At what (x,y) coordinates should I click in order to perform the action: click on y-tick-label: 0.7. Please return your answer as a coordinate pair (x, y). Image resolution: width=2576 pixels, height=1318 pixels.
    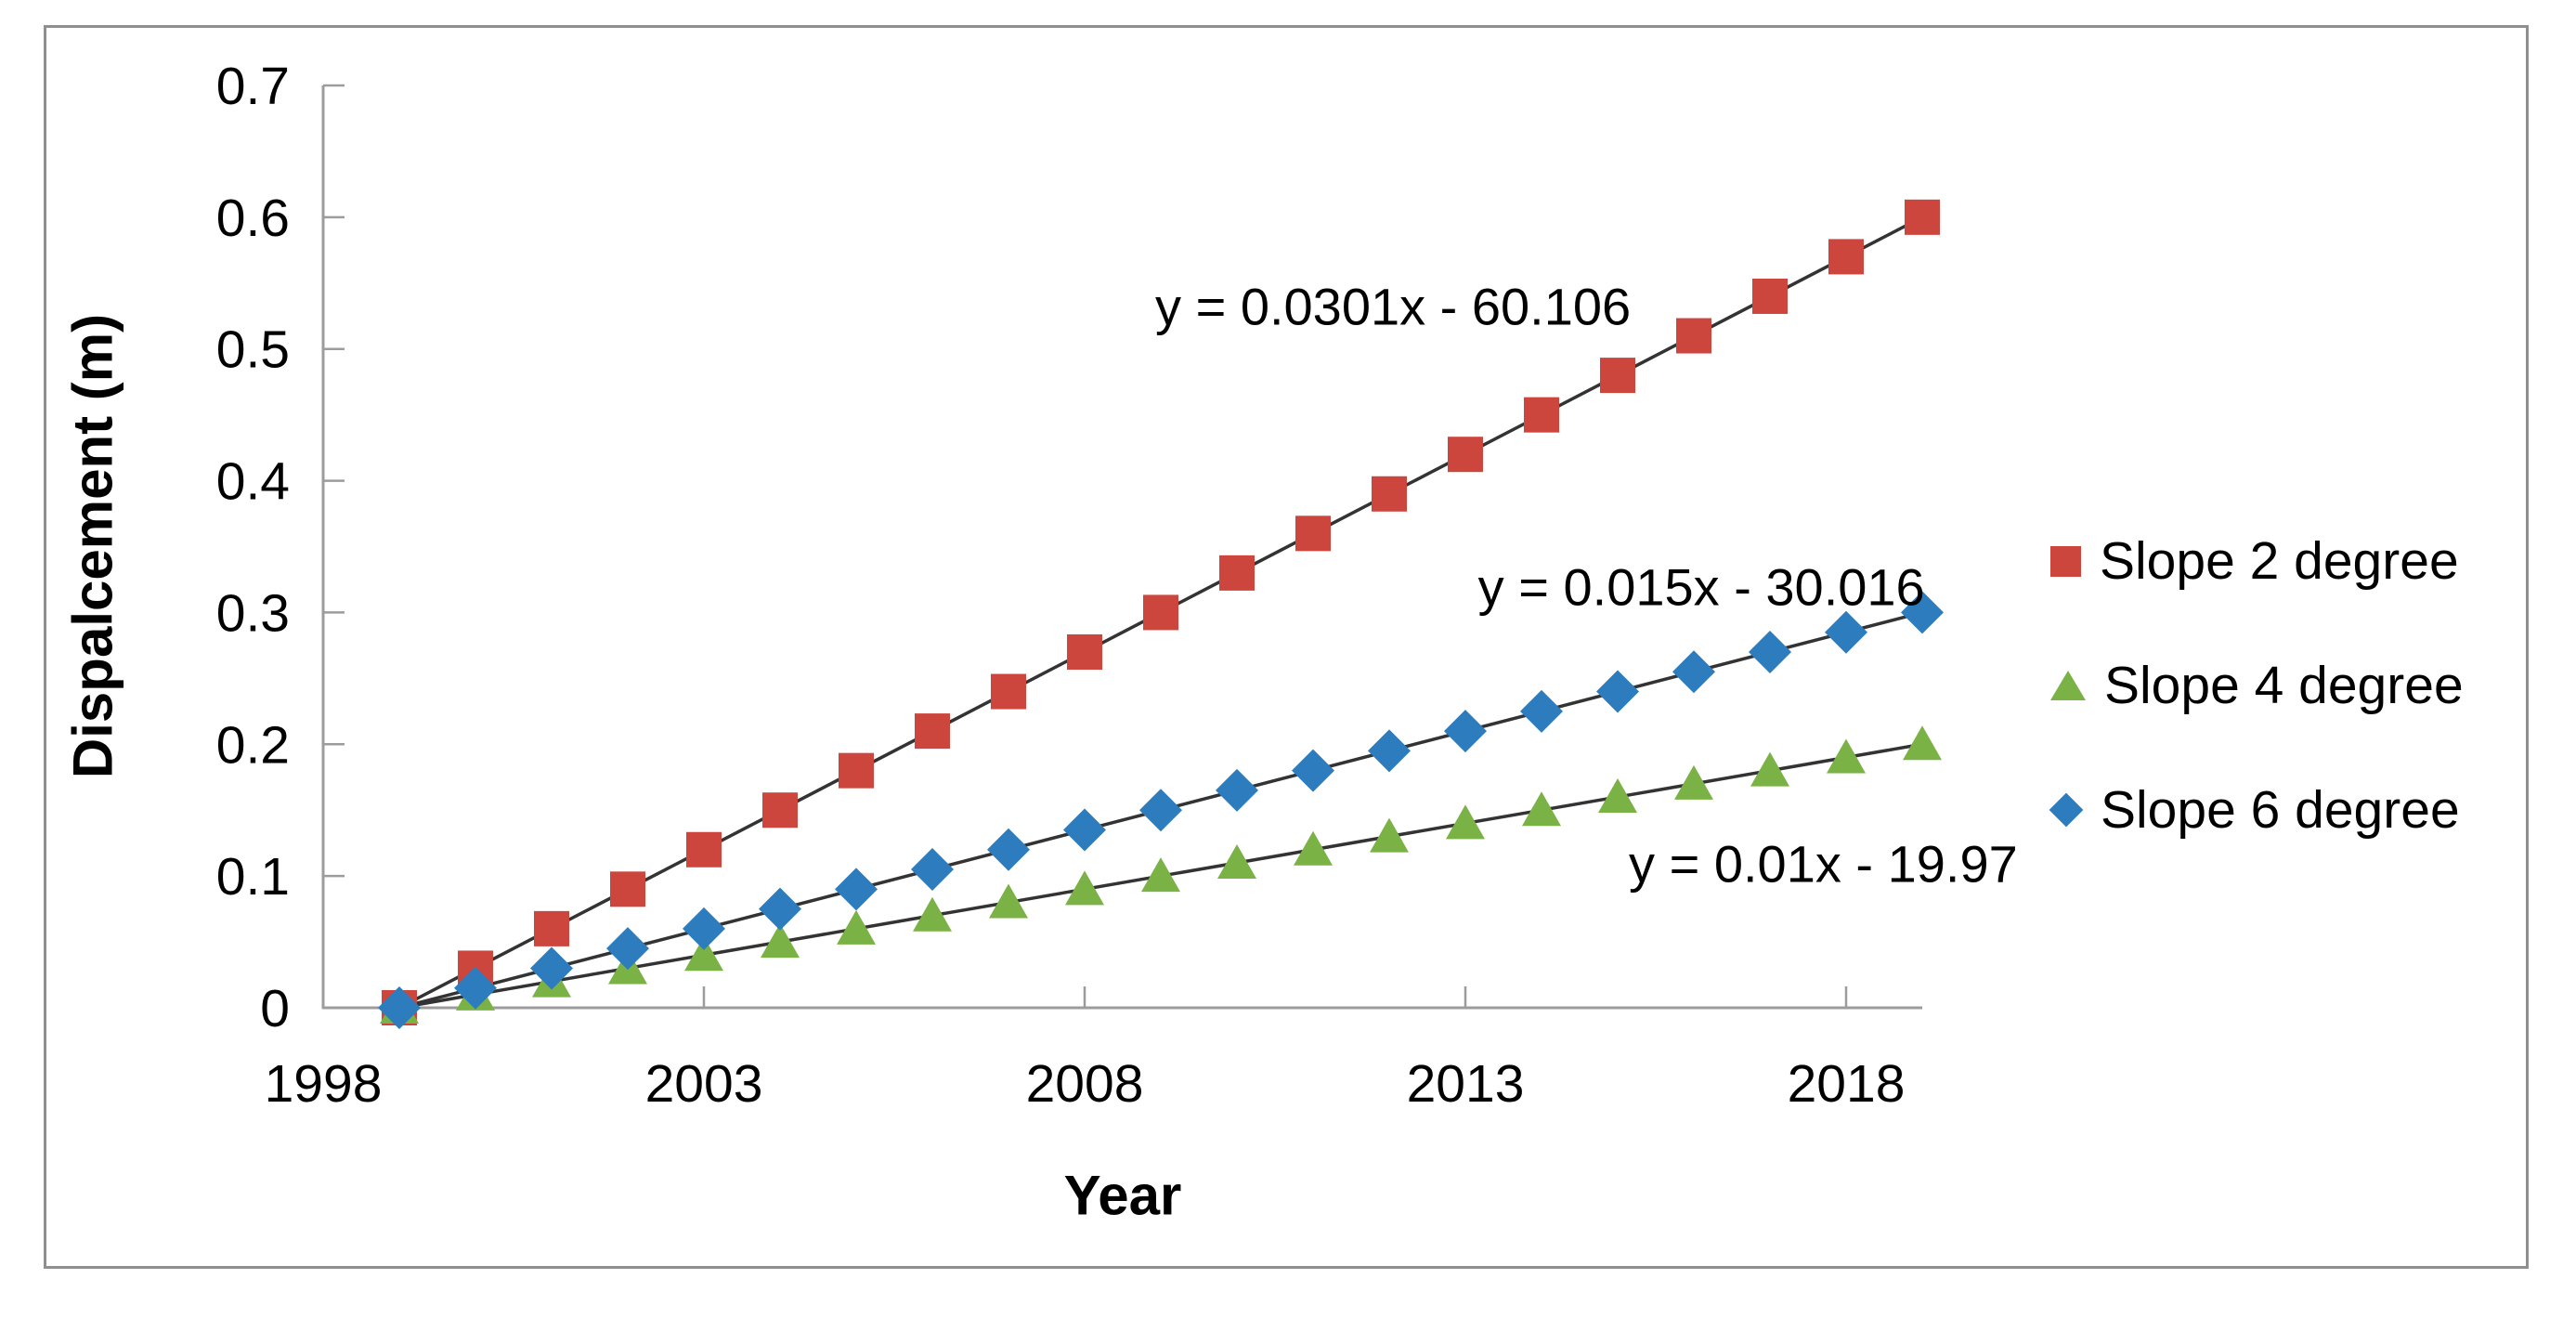
    Looking at the image, I should click on (253, 87).